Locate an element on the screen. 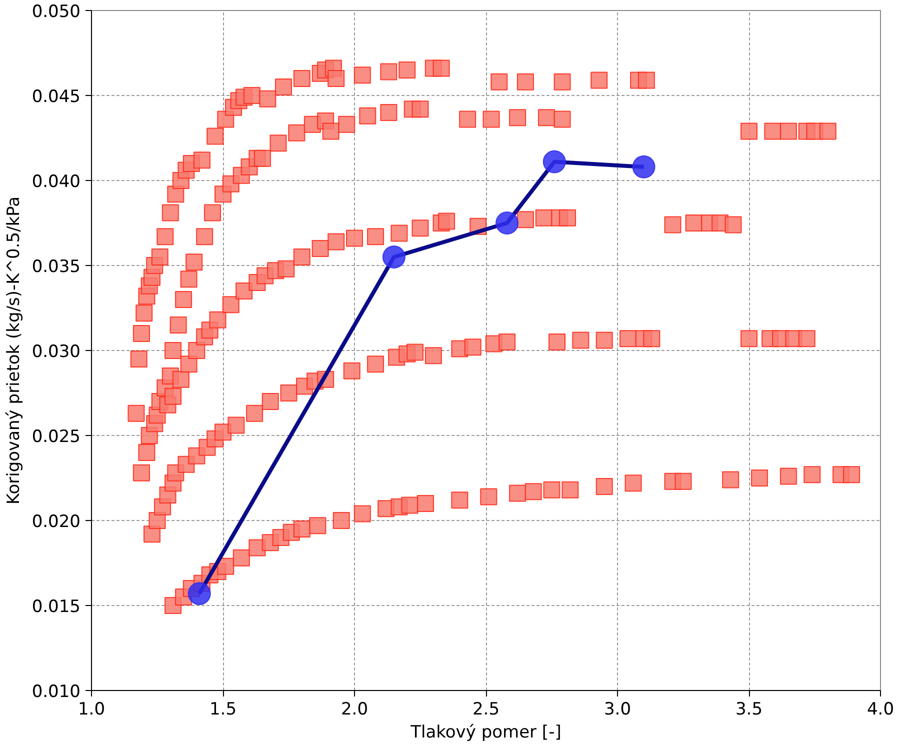 This screenshot has width=912, height=754. x-tick-label: 2.0 is located at coordinates (354, 710).